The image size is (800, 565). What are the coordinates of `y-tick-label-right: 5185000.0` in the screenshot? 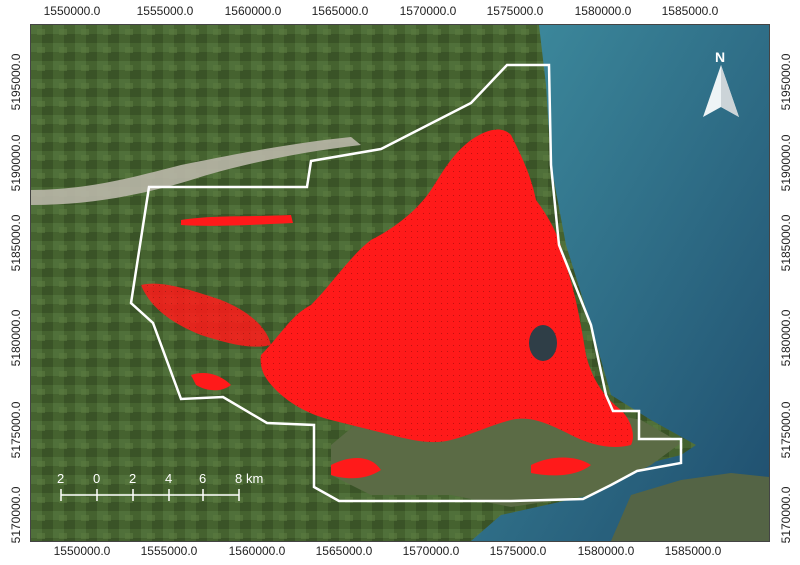 It's located at (786, 242).